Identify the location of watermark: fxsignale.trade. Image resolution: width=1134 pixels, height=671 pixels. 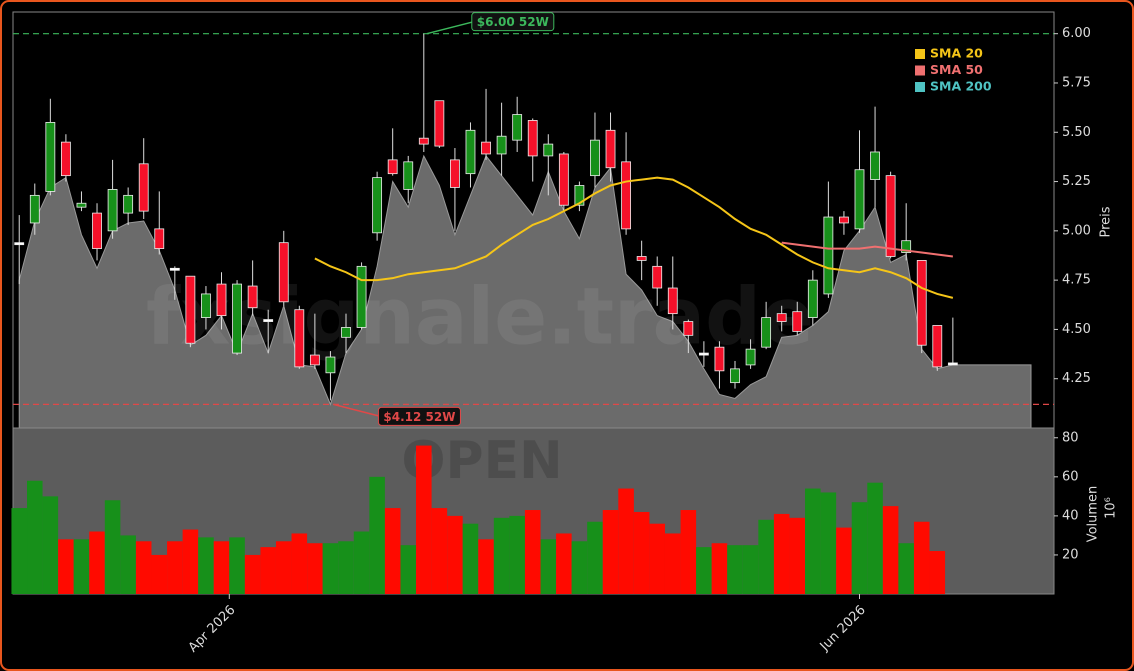
(480, 317).